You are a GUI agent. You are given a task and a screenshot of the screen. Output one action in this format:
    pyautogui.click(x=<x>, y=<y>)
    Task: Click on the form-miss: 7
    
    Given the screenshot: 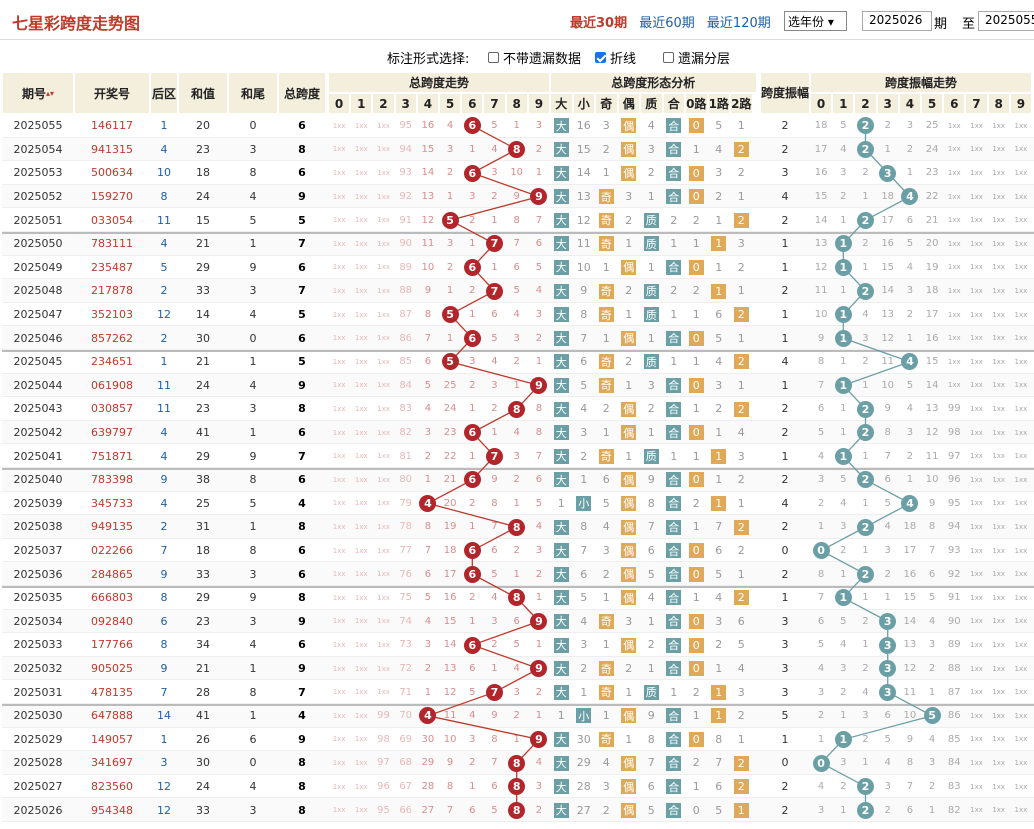 What is the action you would take?
    pyautogui.click(x=719, y=527)
    